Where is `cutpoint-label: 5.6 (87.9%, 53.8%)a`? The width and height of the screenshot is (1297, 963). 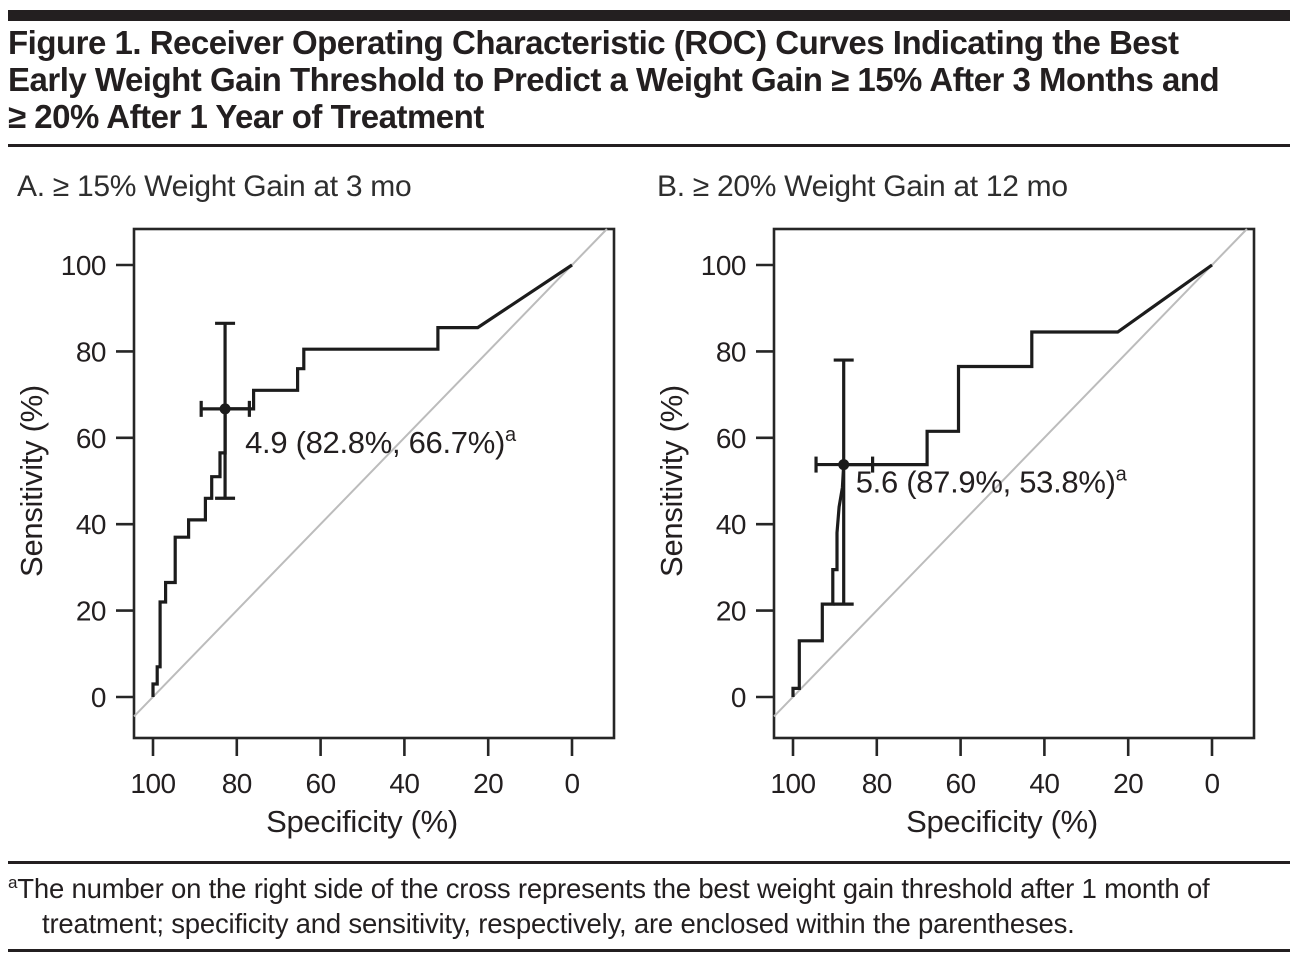 cutpoint-label: 5.6 (87.9%, 53.8%)a is located at coordinates (992, 482).